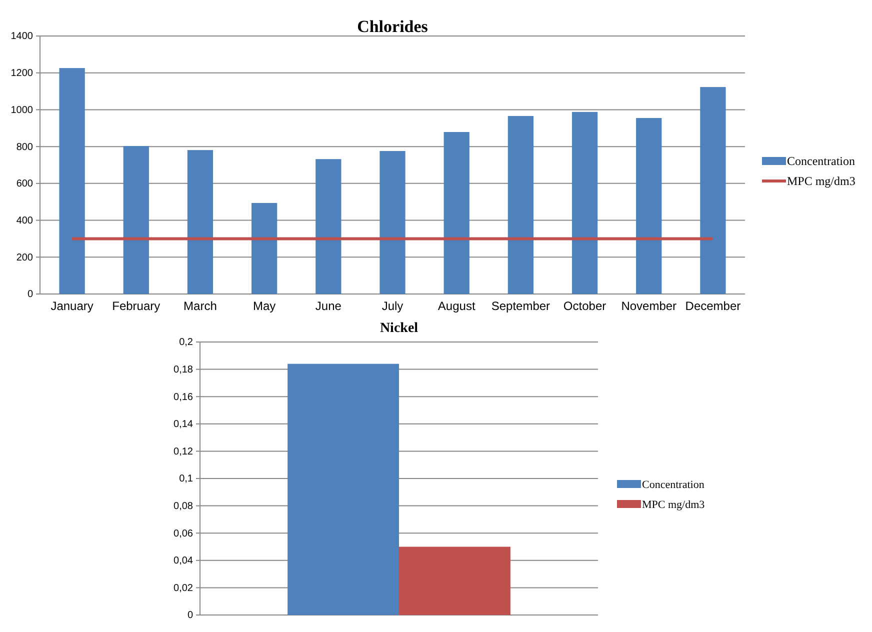 The width and height of the screenshot is (872, 632). I want to click on y-tick-label: 0,04, so click(184, 561).